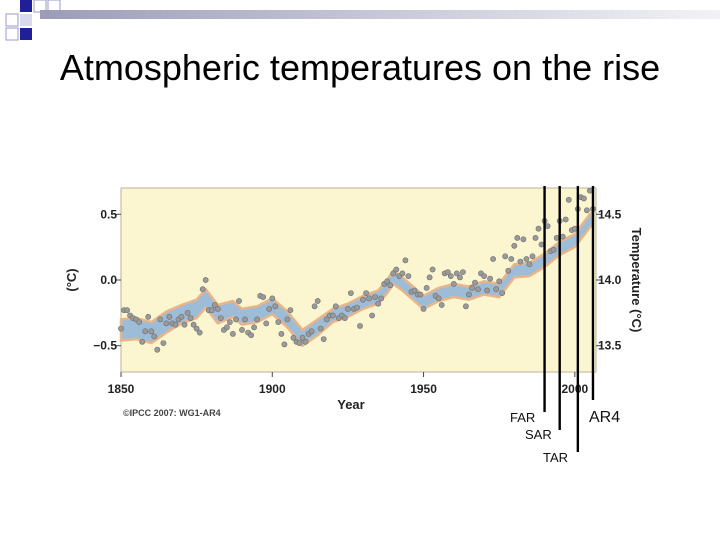 The width and height of the screenshot is (720, 540). I want to click on x-axis-label: Year, so click(350, 404).